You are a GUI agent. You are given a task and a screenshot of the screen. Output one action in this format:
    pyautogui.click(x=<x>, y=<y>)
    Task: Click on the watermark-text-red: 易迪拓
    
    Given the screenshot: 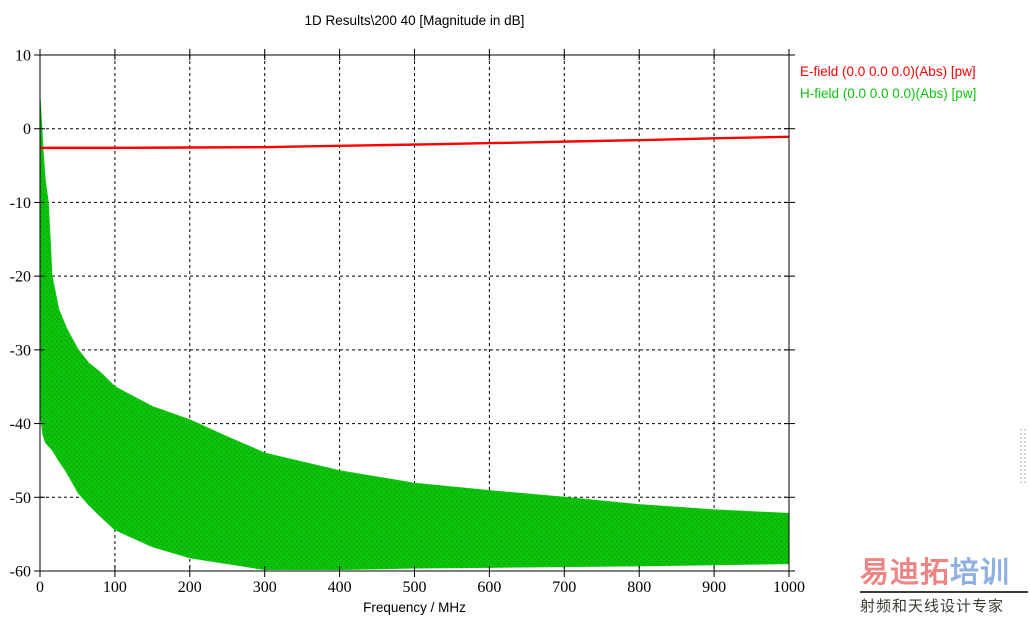 What is the action you would take?
    pyautogui.click(x=905, y=573)
    